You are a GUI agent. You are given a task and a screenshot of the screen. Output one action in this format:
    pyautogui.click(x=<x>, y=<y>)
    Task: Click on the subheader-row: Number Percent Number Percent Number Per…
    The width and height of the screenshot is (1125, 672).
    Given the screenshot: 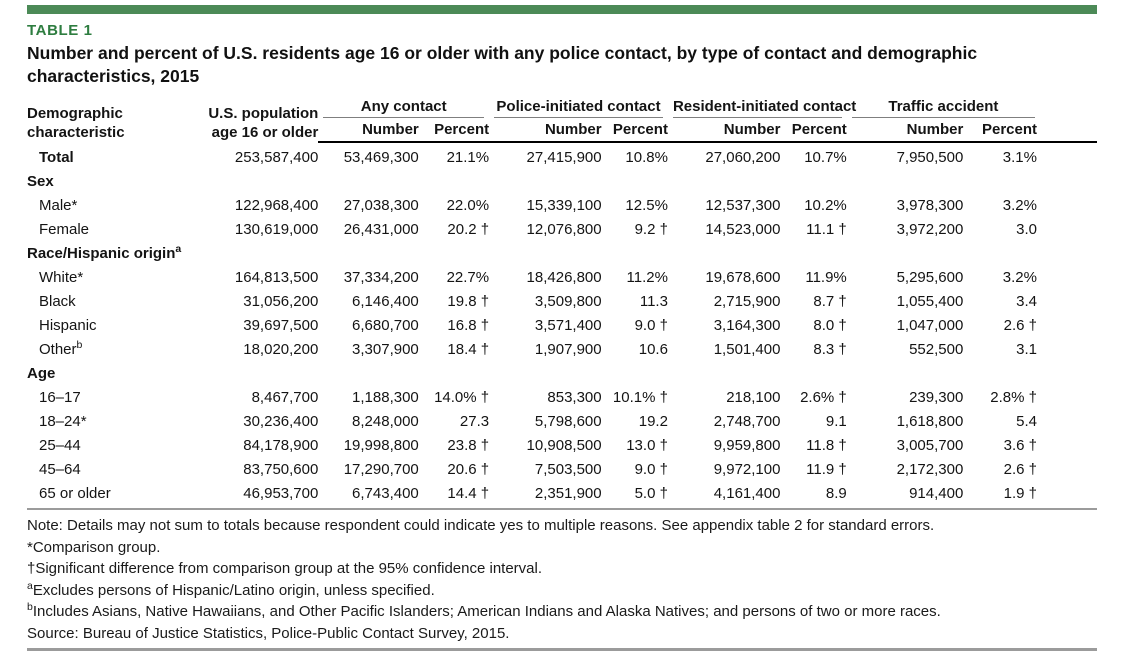 What is the action you would take?
    pyautogui.click(x=562, y=130)
    